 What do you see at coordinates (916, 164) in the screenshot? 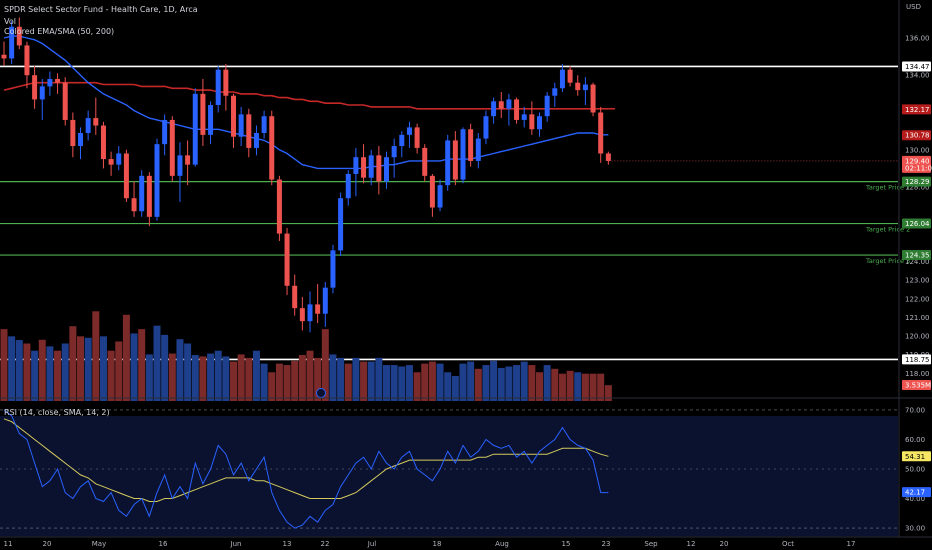
I see `last-price-badge-bg` at bounding box center [916, 164].